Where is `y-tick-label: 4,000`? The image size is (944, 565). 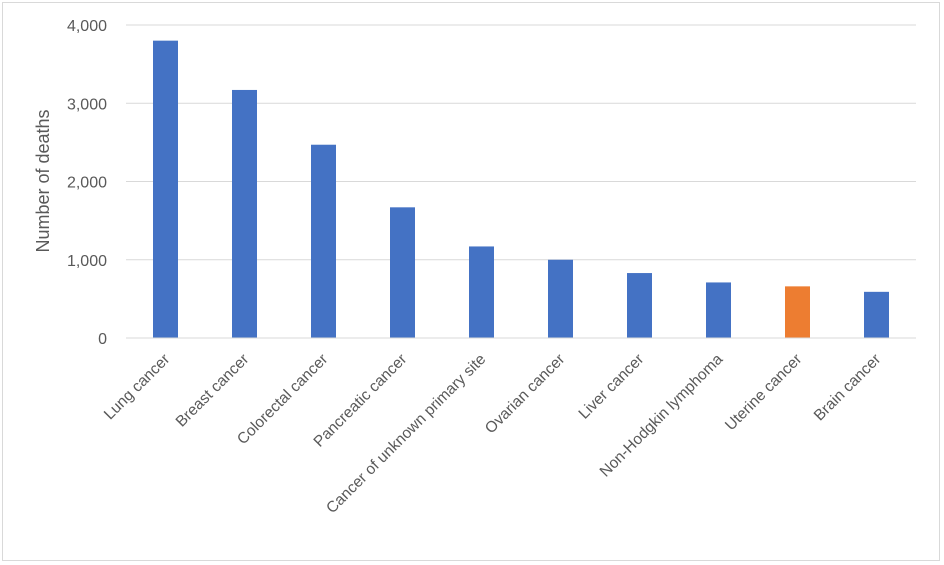 y-tick-label: 4,000 is located at coordinates (87, 26).